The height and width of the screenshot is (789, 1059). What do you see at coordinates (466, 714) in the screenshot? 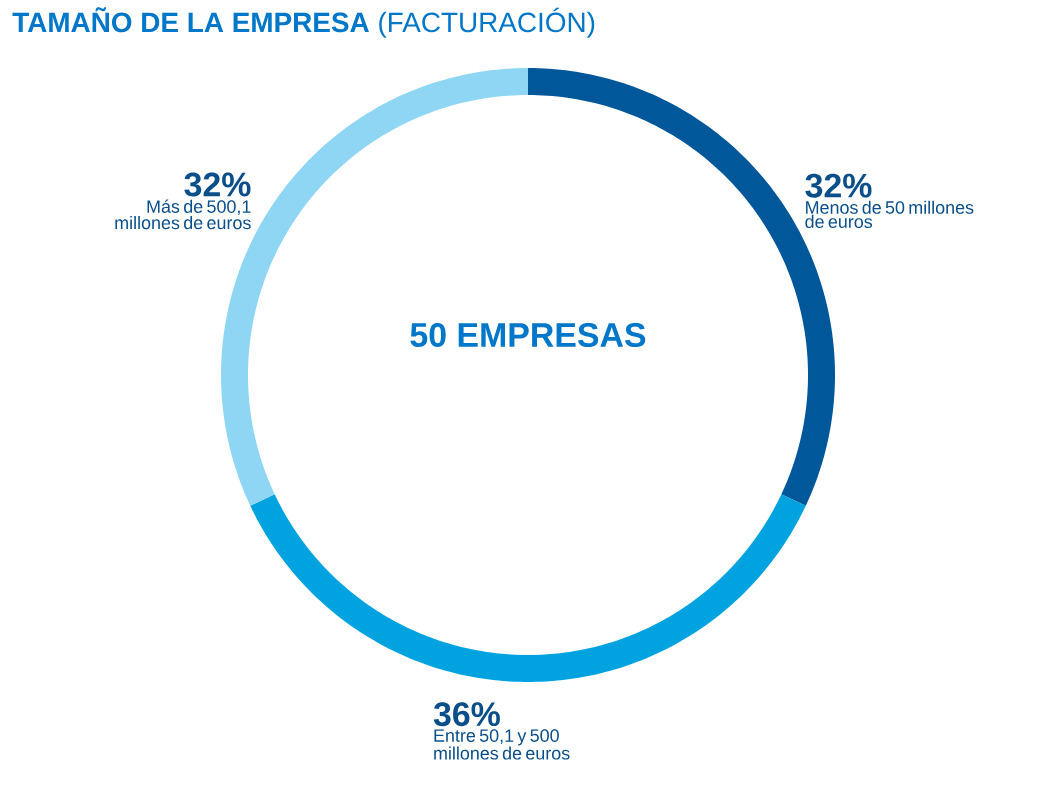
I see `data-label: 36%` at bounding box center [466, 714].